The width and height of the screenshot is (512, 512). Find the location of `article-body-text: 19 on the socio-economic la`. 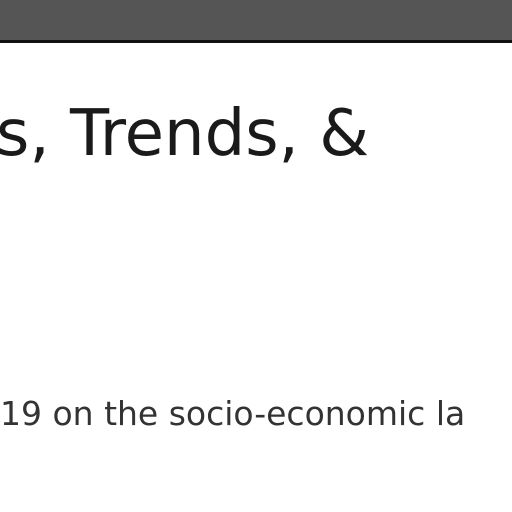

article-body-text: 19 on the socio-economic la is located at coordinates (233, 413).